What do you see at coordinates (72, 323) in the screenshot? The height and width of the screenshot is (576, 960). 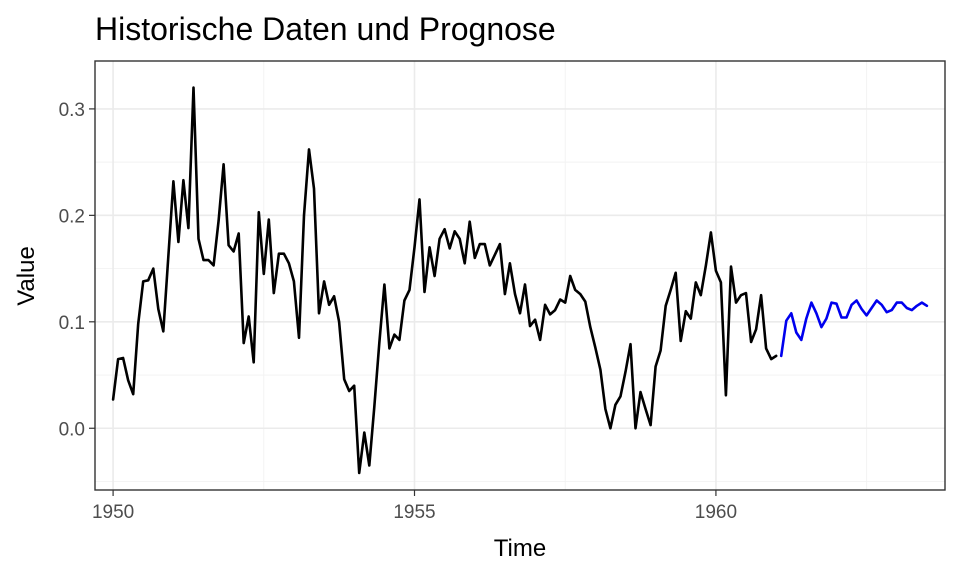 I see `y-tick-label: 0.1` at bounding box center [72, 323].